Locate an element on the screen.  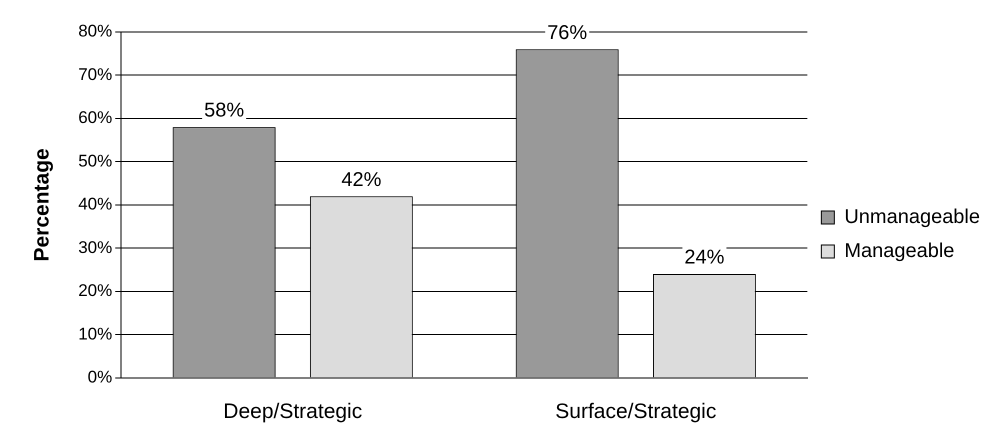
y-tick-label: 60% is located at coordinates (95, 118).